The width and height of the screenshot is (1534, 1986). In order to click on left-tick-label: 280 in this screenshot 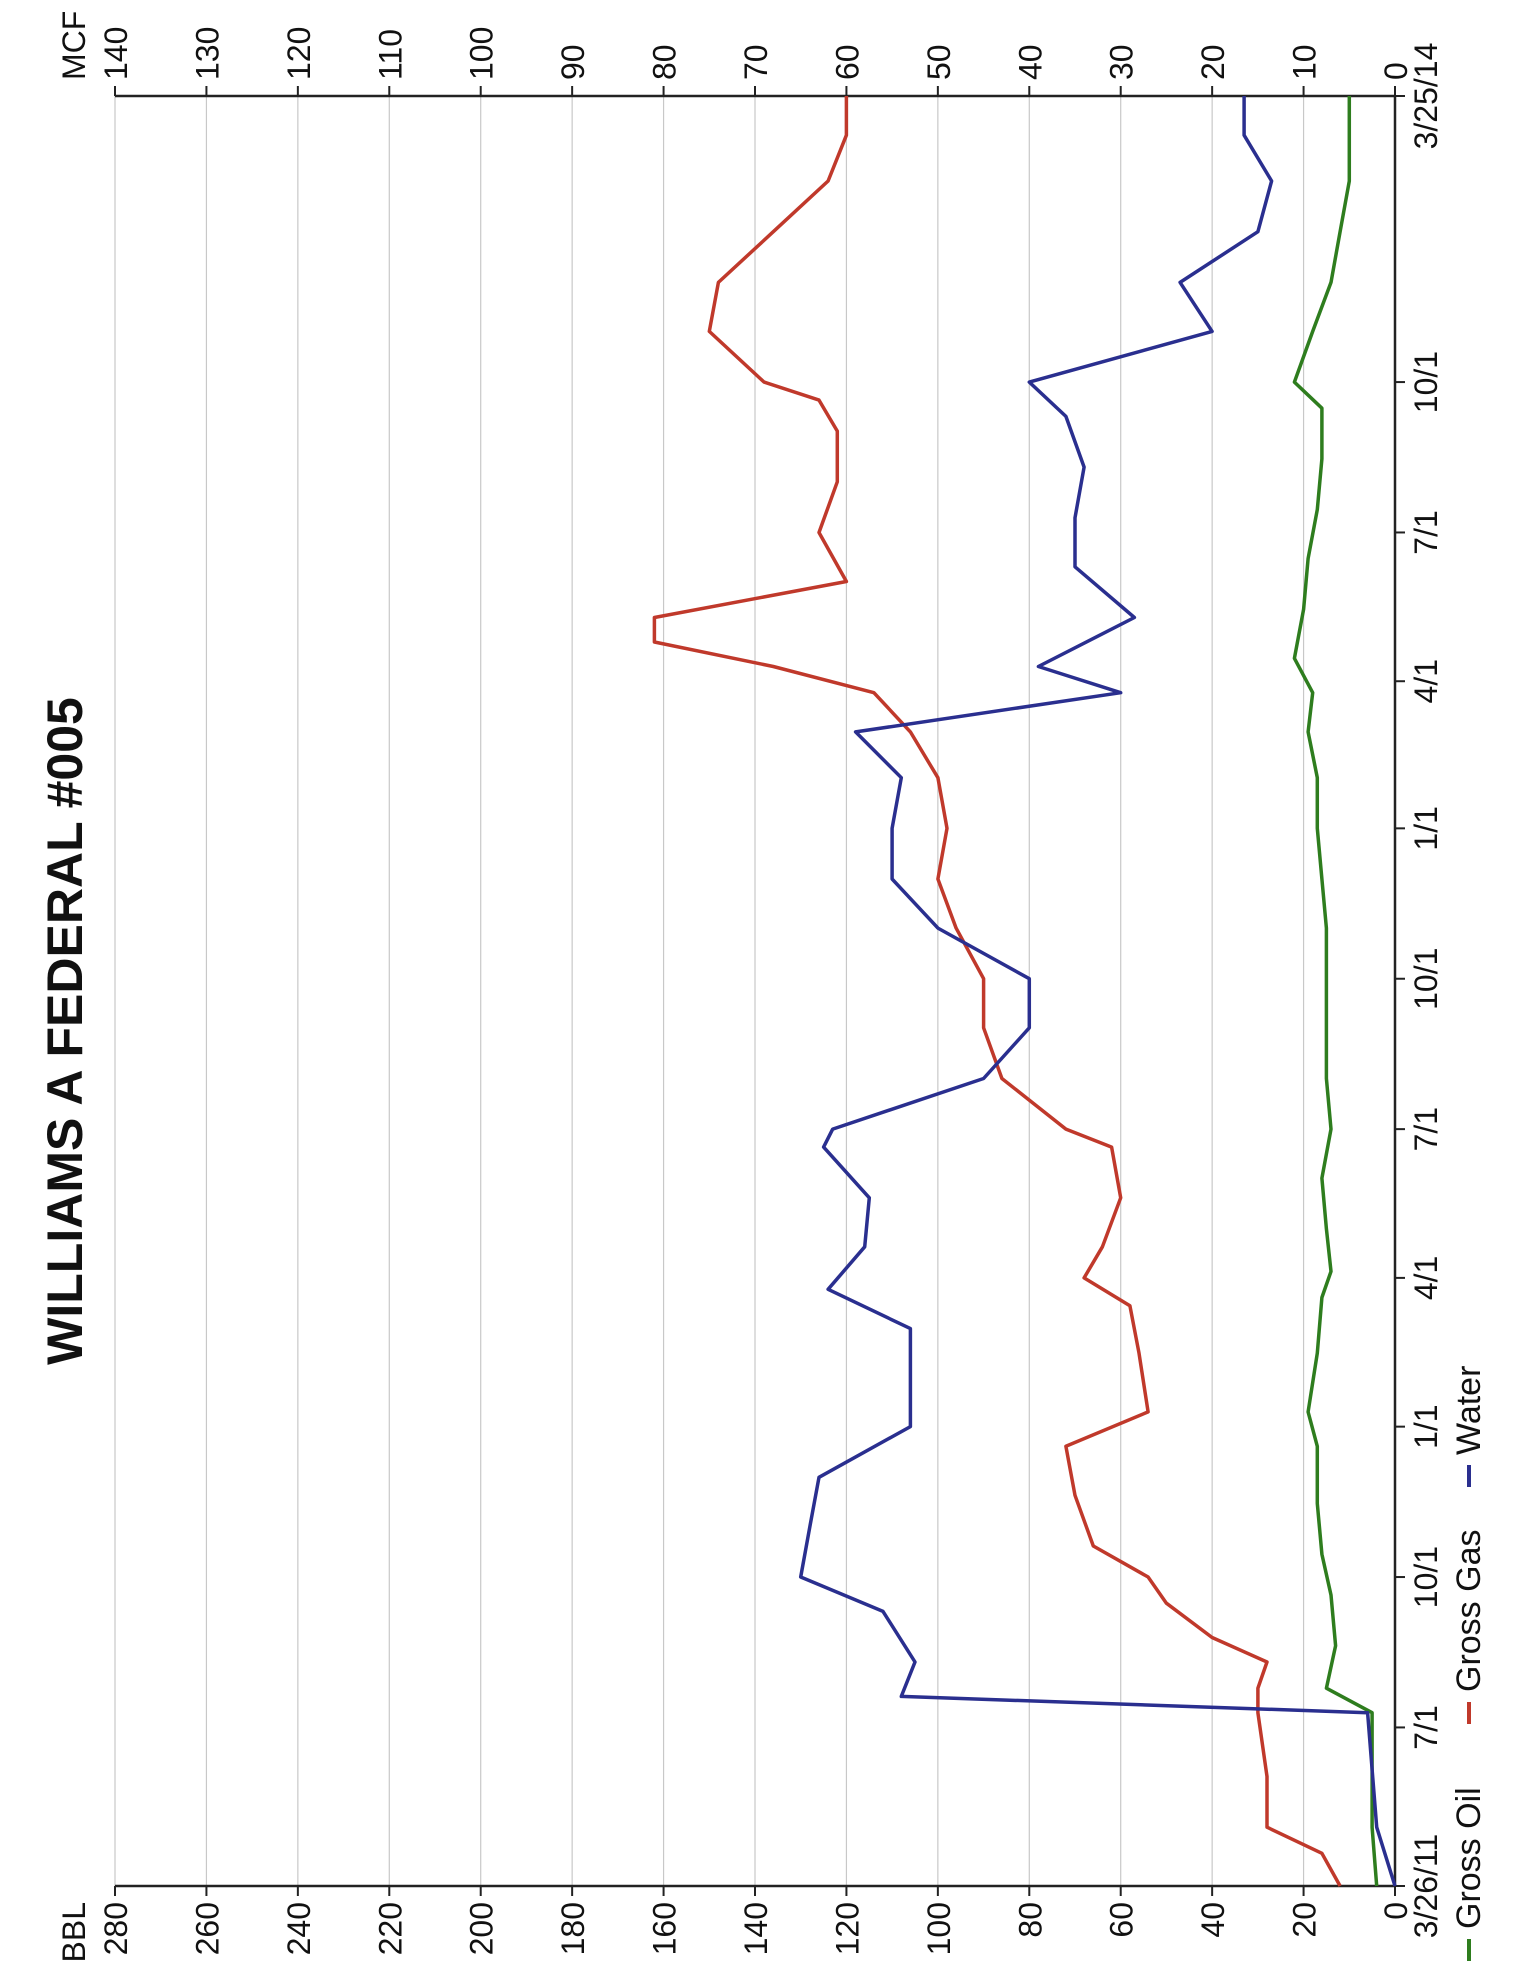, I will do `click(116, 1928)`.